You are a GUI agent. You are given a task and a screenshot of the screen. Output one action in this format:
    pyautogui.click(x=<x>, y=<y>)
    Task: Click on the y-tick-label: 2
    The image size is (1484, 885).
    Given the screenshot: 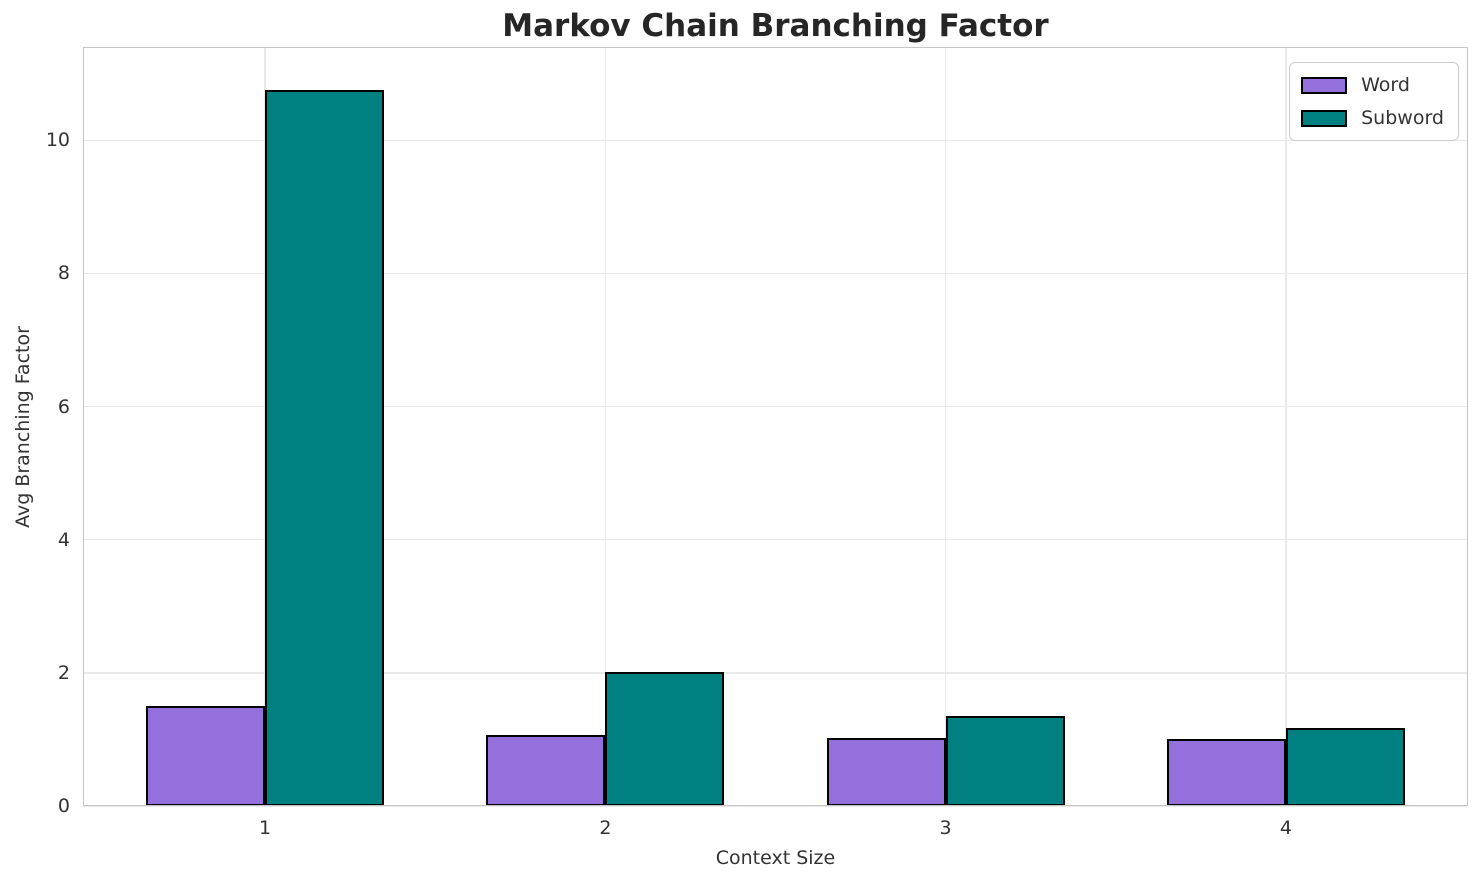 What is the action you would take?
    pyautogui.click(x=63, y=672)
    